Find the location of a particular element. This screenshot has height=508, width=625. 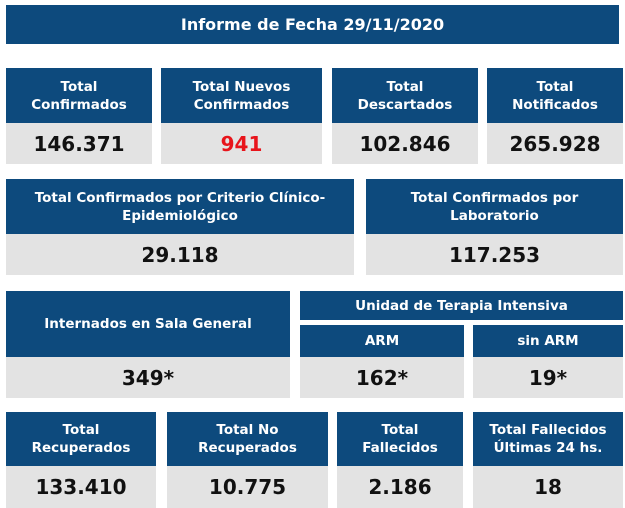

confirmados-clinico-value: 29.118 is located at coordinates (180, 254).